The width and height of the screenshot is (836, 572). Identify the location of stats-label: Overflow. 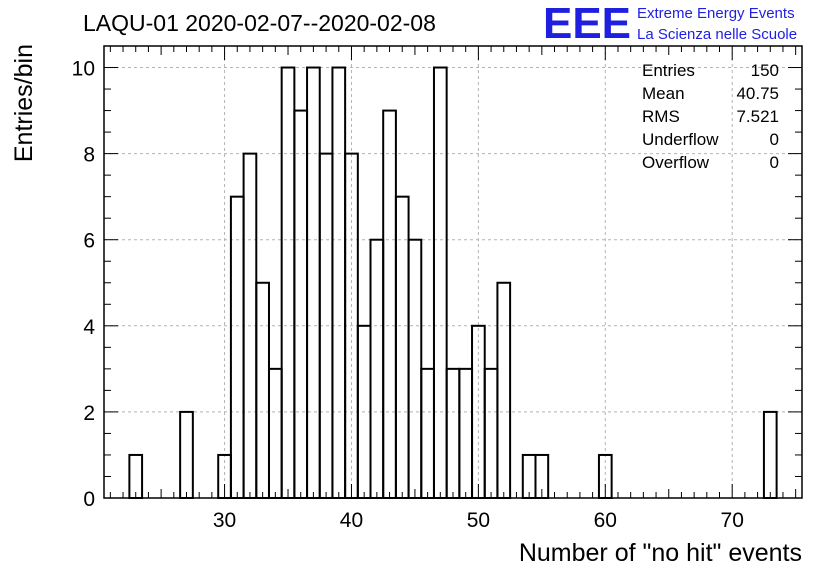
(676, 162).